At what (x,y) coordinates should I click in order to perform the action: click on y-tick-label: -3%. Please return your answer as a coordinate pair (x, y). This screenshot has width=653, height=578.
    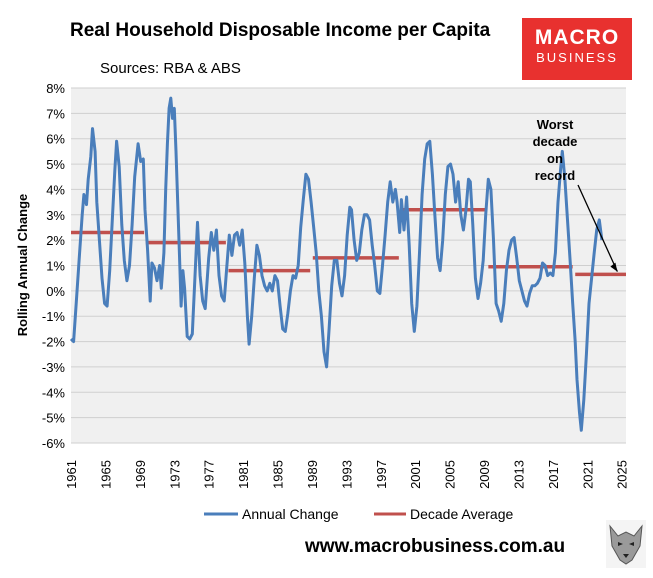
    Looking at the image, I should click on (54, 367).